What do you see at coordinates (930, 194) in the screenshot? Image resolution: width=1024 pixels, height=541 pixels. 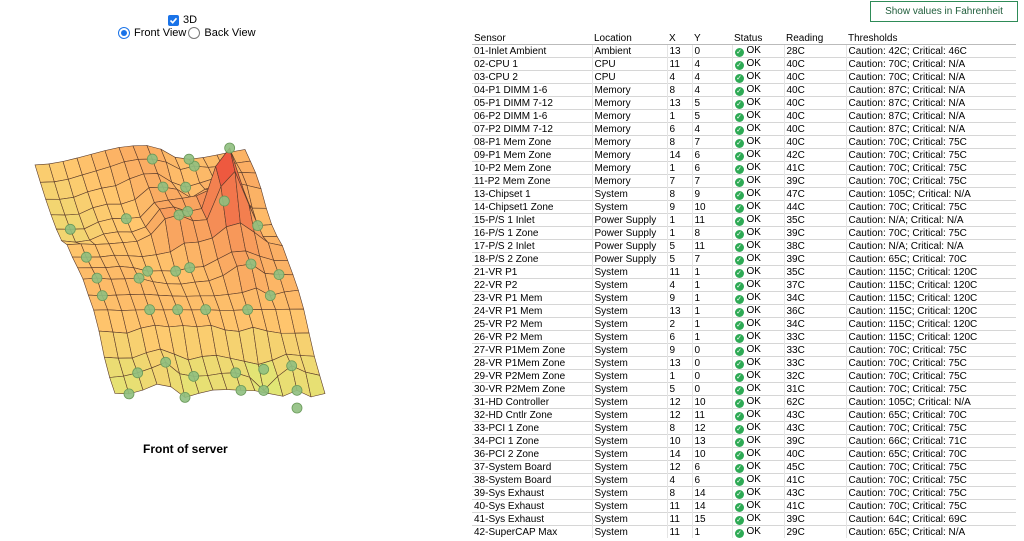 I see `cell-thresholds: Caution: 105C; Critical: N/A` at bounding box center [930, 194].